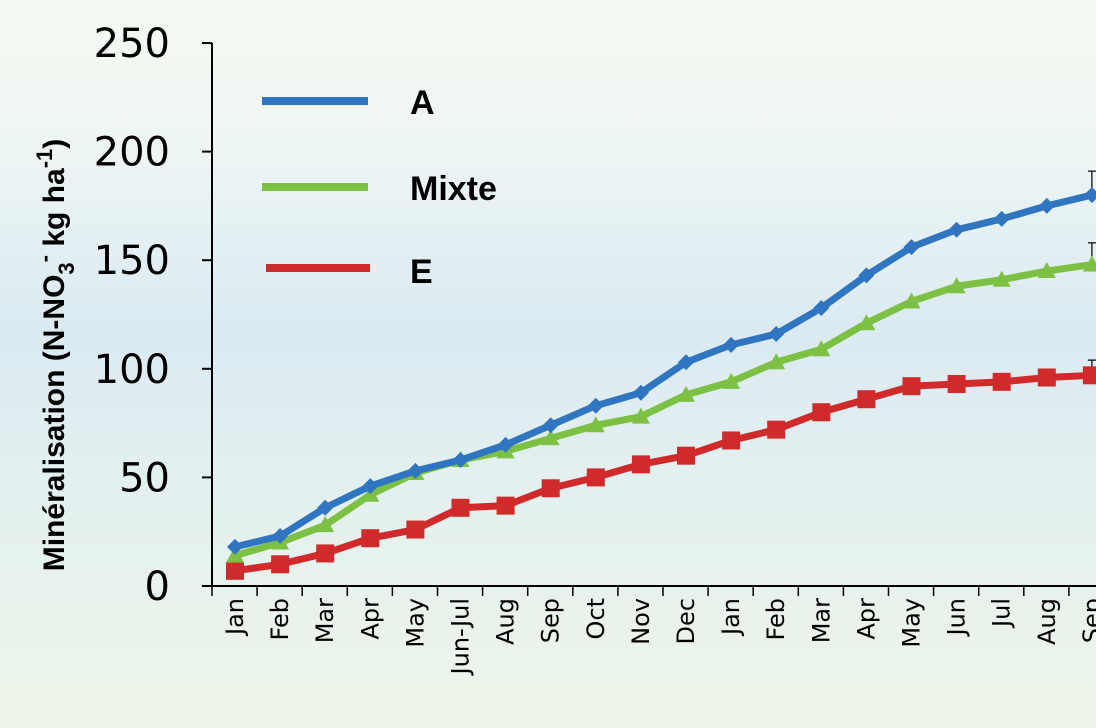 This screenshot has width=1096, height=728. What do you see at coordinates (379, 187) in the screenshot?
I see `legend: A Mixte E` at bounding box center [379, 187].